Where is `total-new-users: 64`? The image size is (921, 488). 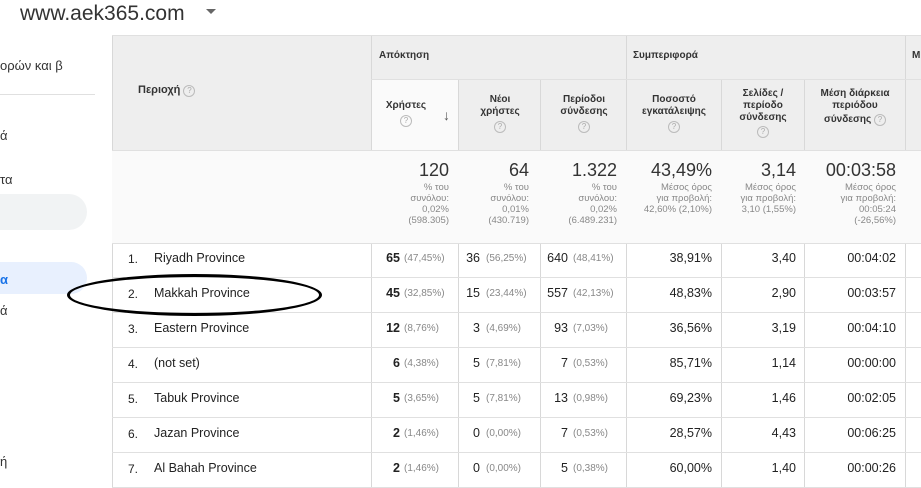
total-new-users: 64 is located at coordinates (518, 170).